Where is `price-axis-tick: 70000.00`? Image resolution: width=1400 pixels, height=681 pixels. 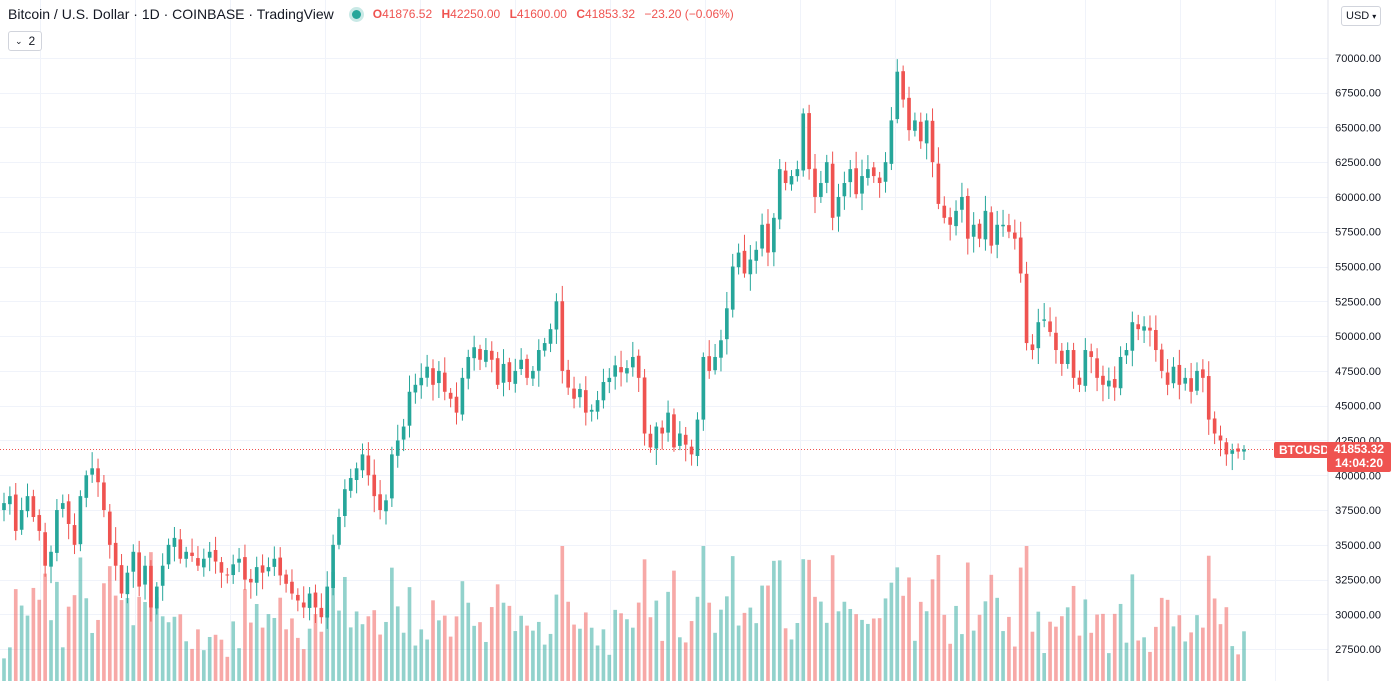 price-axis-tick: 70000.00 is located at coordinates (1358, 59).